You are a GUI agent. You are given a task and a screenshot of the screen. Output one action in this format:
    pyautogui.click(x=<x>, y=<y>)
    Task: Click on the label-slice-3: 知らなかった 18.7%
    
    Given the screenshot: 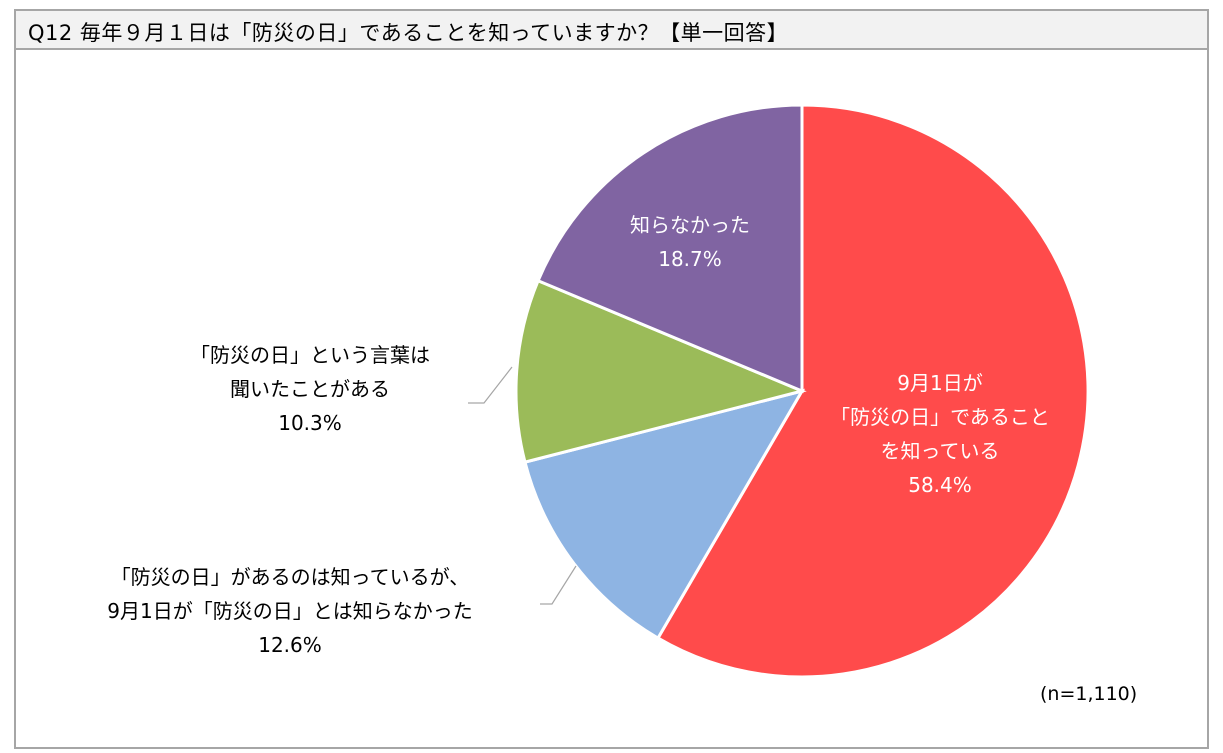 What is the action you would take?
    pyautogui.click(x=690, y=242)
    